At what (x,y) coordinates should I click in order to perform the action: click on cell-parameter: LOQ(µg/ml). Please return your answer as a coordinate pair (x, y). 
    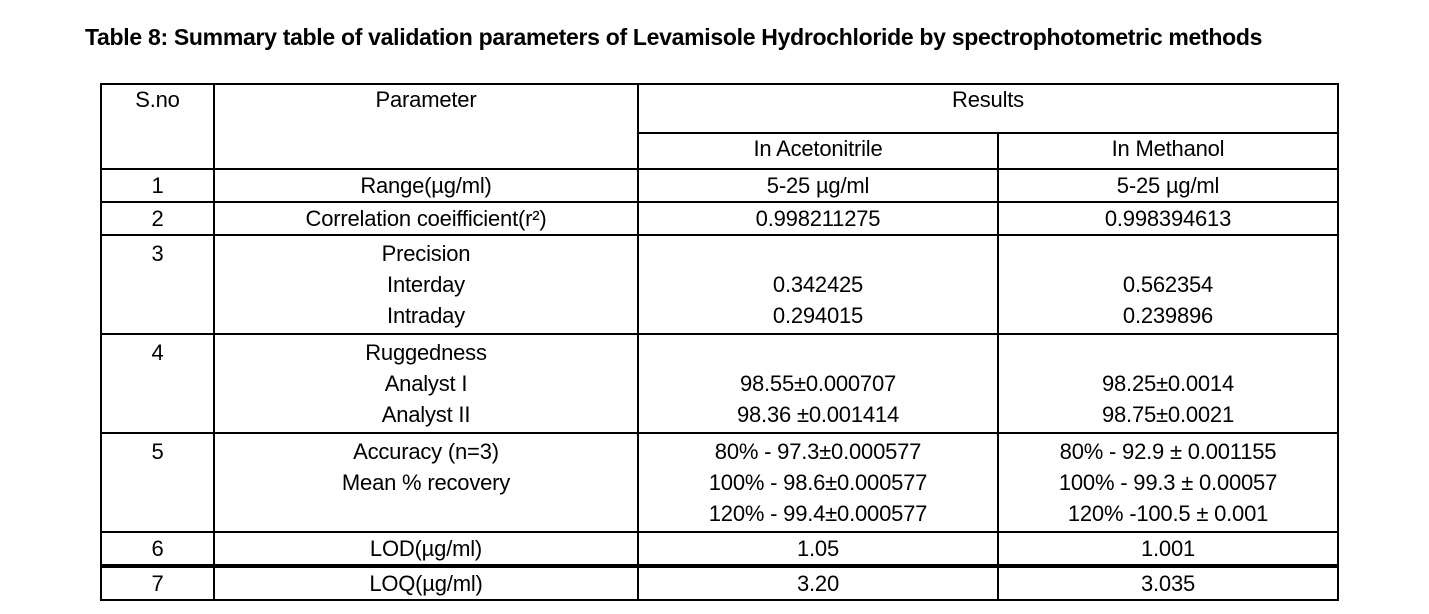
    Looking at the image, I should click on (426, 583).